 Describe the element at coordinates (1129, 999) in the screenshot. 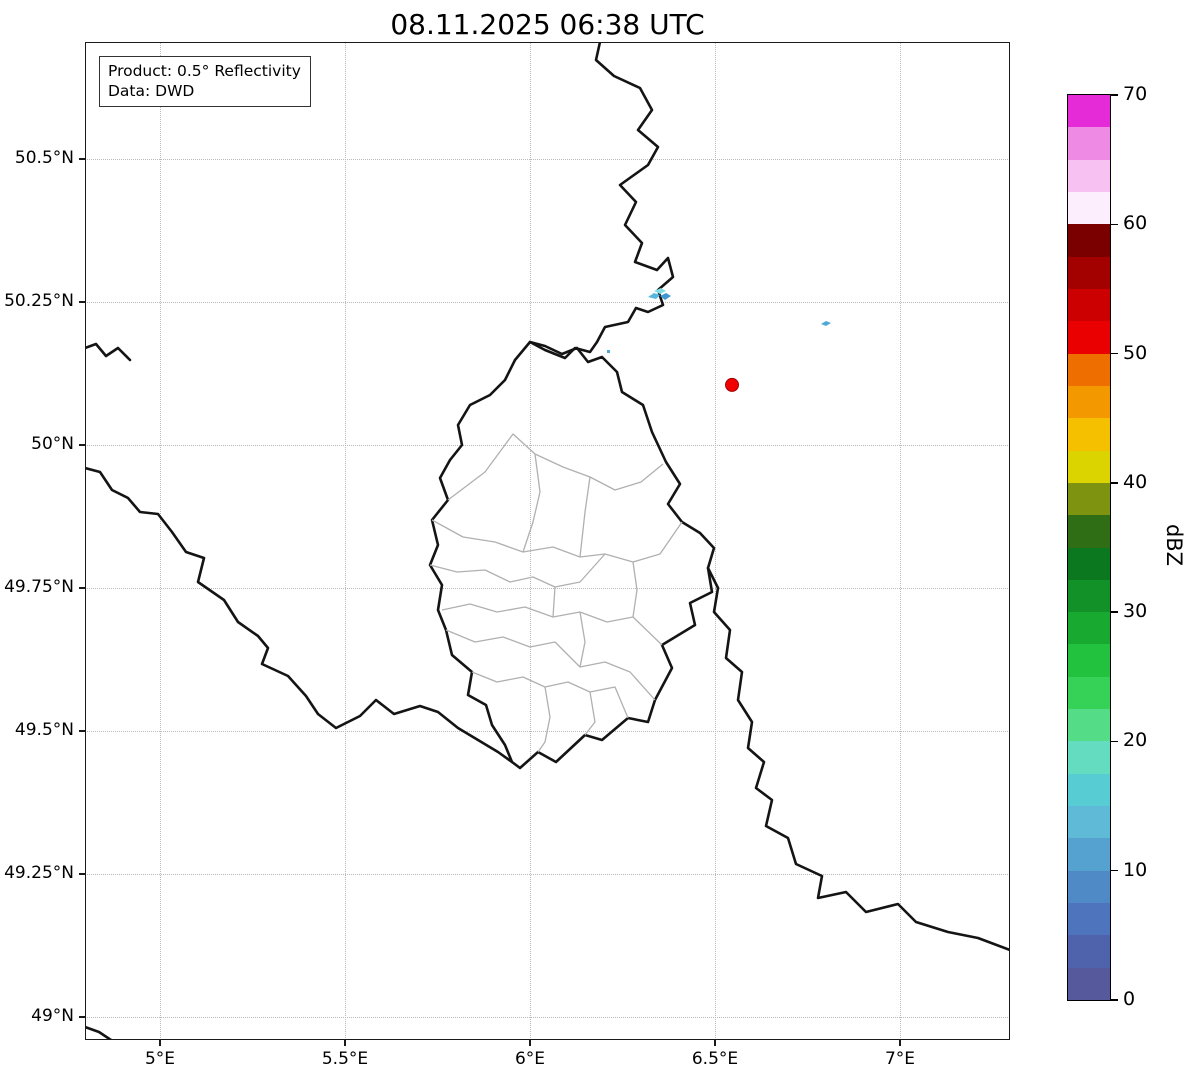

I see `colorbar-tick-label: 0` at that location.